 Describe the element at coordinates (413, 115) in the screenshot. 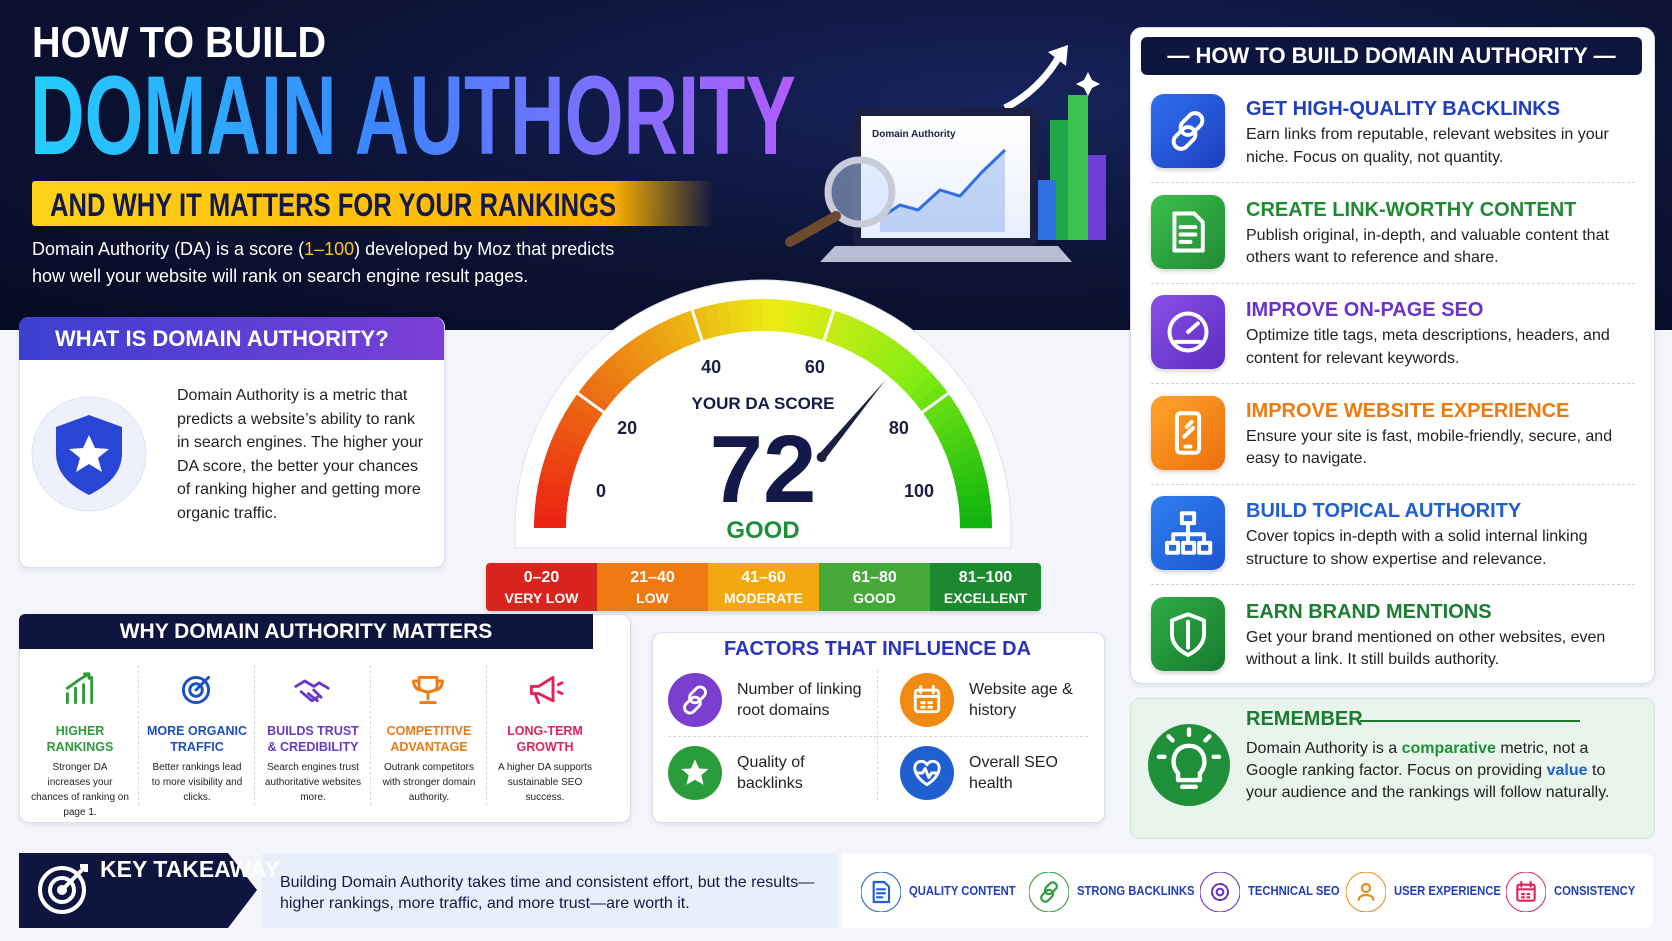

I see `main-title: DOMAIN AUTHORITY` at that location.